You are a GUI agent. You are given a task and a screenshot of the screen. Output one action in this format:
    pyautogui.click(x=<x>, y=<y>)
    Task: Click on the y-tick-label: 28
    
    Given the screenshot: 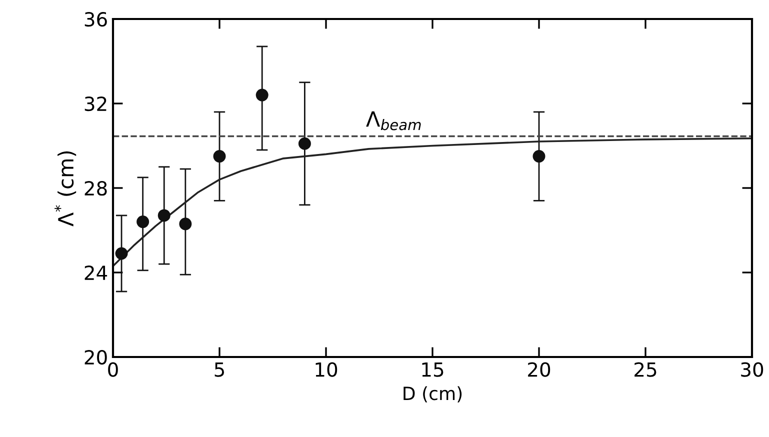 What is the action you would take?
    pyautogui.click(x=95, y=188)
    